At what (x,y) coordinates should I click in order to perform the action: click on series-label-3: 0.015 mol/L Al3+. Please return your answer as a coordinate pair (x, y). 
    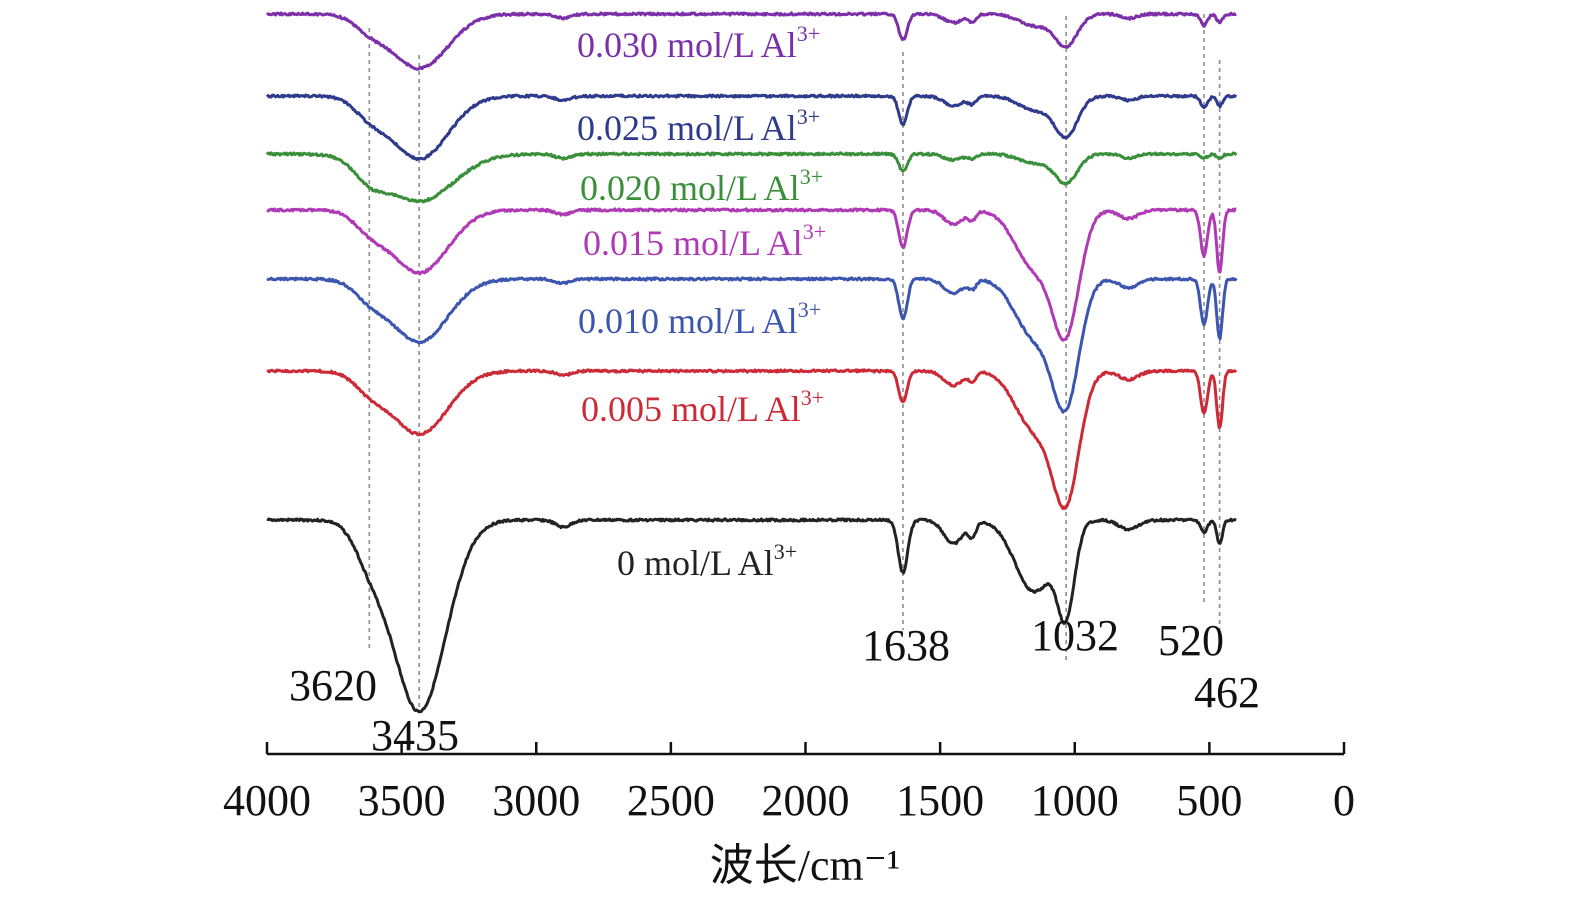
    Looking at the image, I should click on (704, 241).